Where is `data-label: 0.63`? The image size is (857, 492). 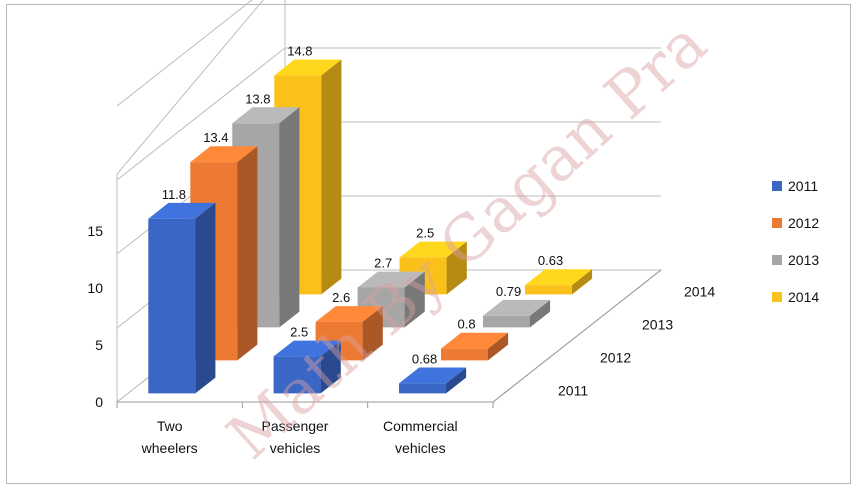
data-label: 0.63 is located at coordinates (550, 260).